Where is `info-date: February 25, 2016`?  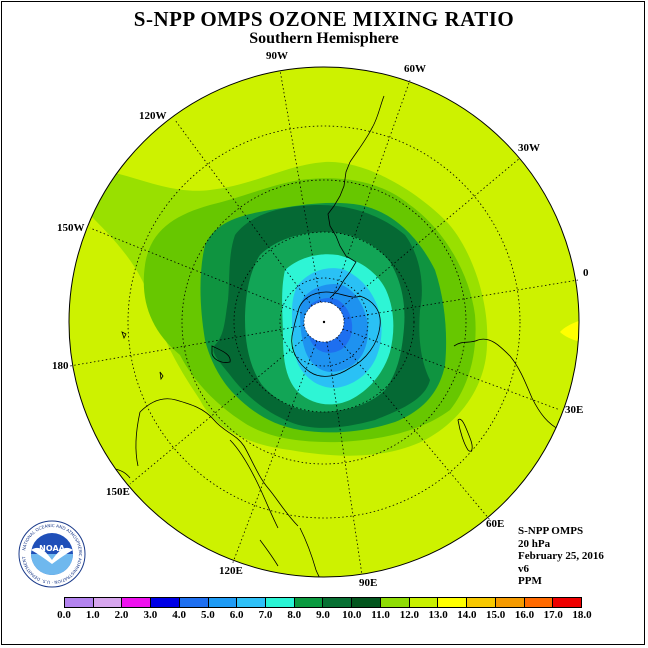
info-date: February 25, 2016 is located at coordinates (561, 556).